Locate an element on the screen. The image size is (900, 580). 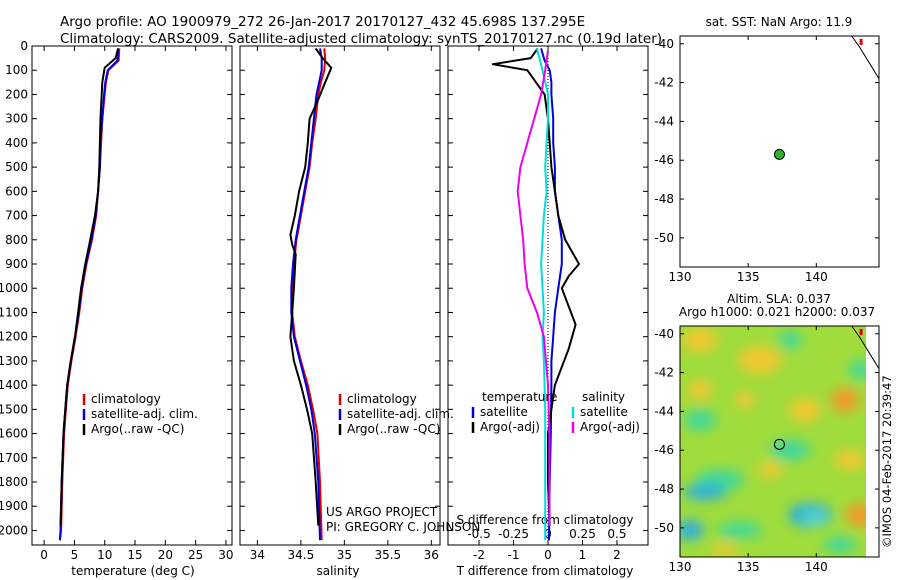
x-axis-label: temperature (deg C) is located at coordinates (132, 571).